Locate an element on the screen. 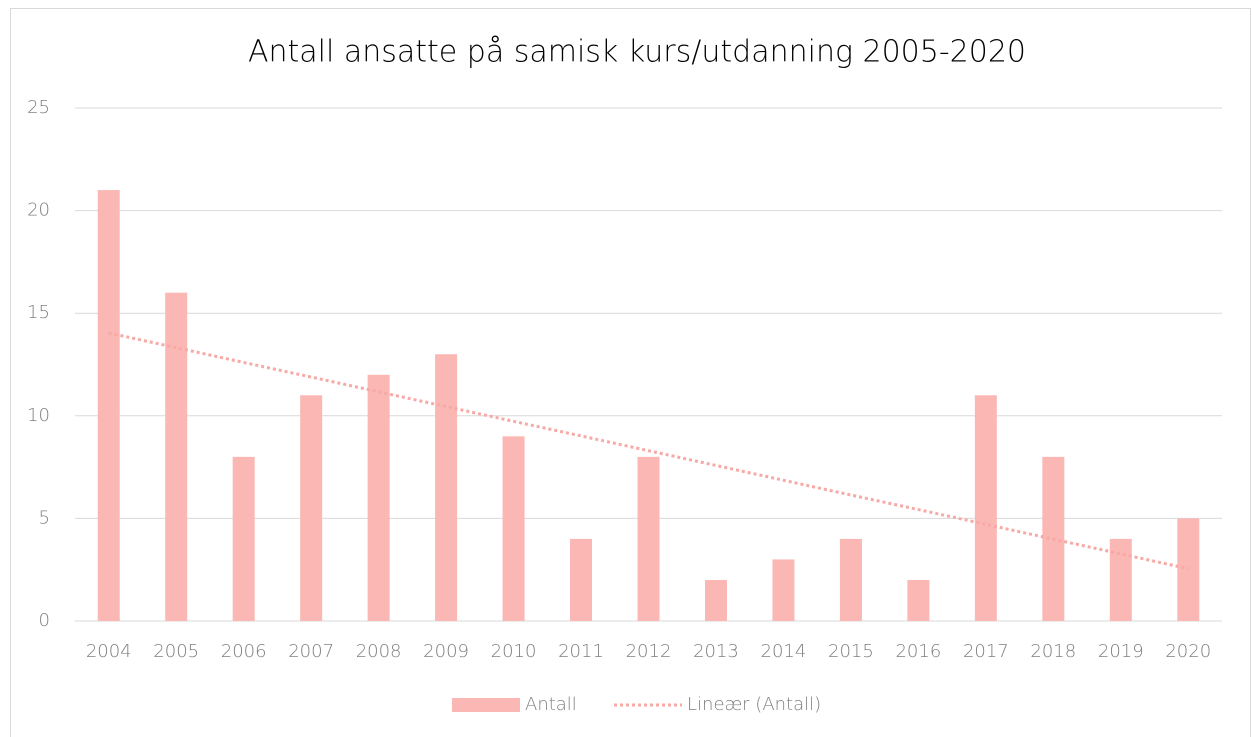  x-tick-label: 2007 is located at coordinates (311, 651).